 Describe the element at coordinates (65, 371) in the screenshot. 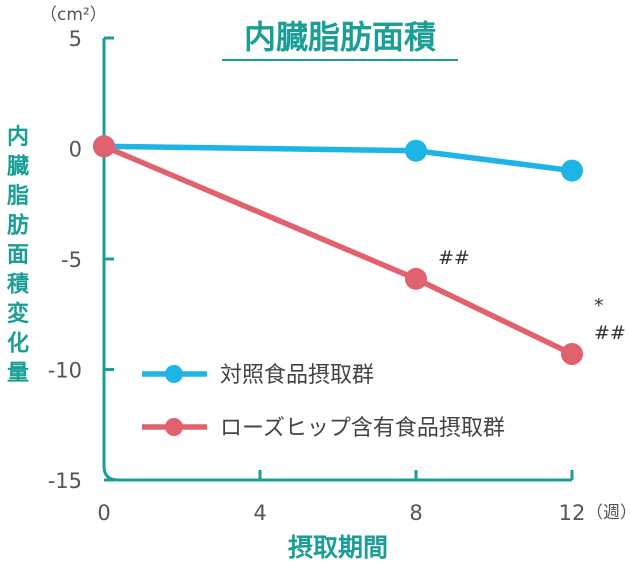

I see `y-tick-label: -10` at that location.